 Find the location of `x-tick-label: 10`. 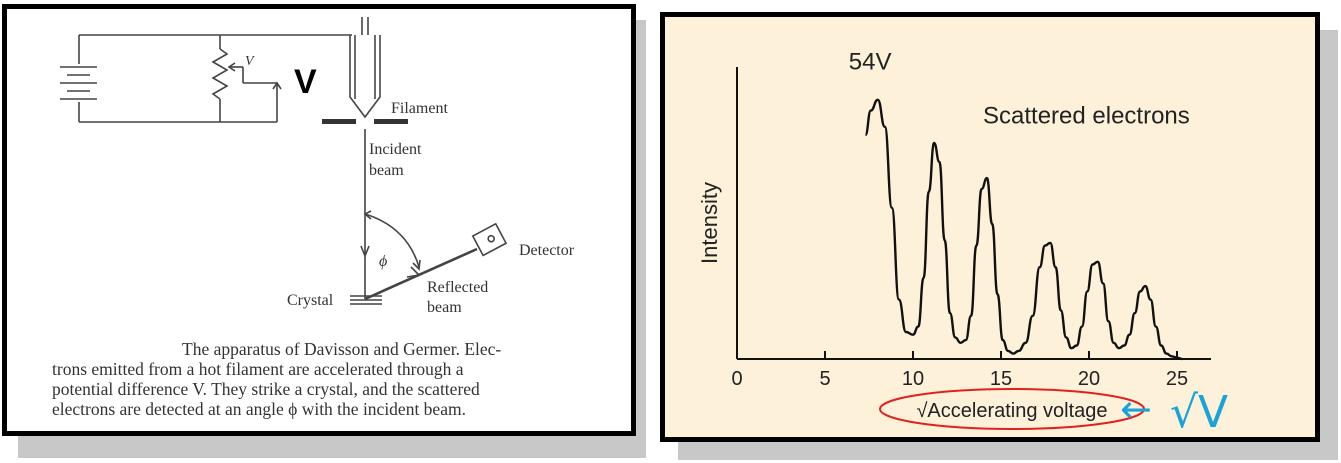

x-tick-label: 10 is located at coordinates (913, 379).